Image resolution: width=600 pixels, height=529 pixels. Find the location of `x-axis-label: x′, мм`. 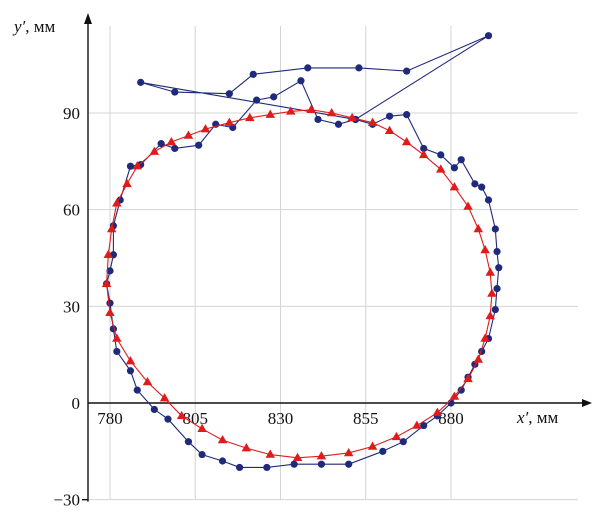

x-axis-label: x′, мм is located at coordinates (537, 417).